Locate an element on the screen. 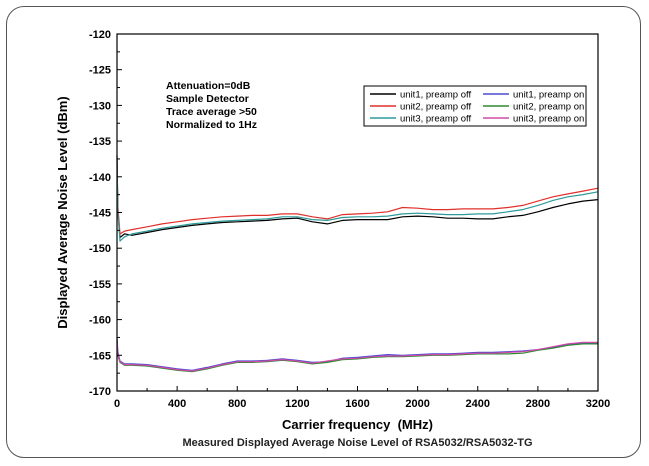  x-tick-label: 2400 is located at coordinates (478, 404).